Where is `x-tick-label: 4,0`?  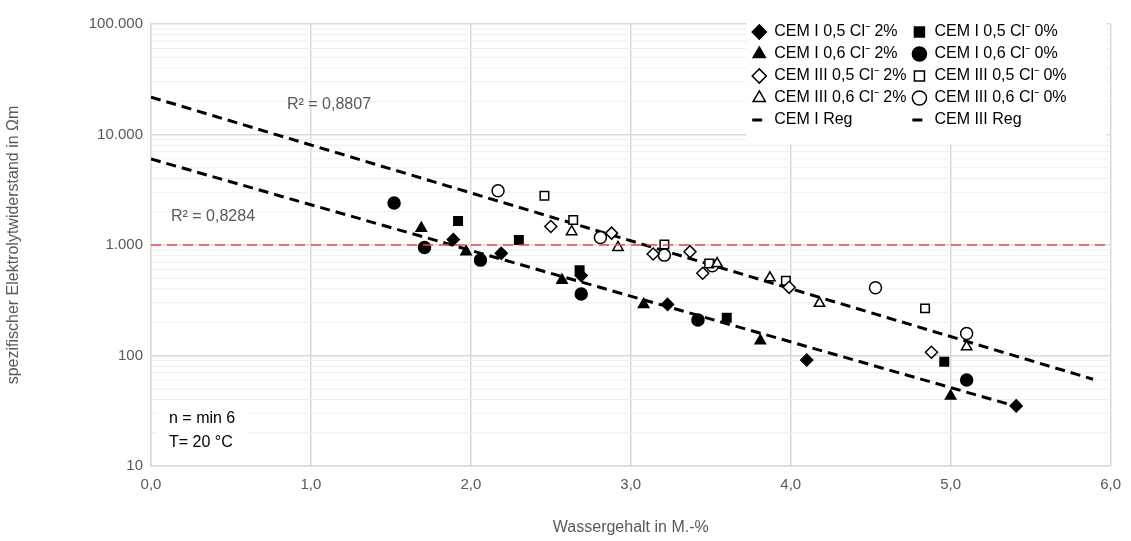 x-tick-label: 4,0 is located at coordinates (791, 484).